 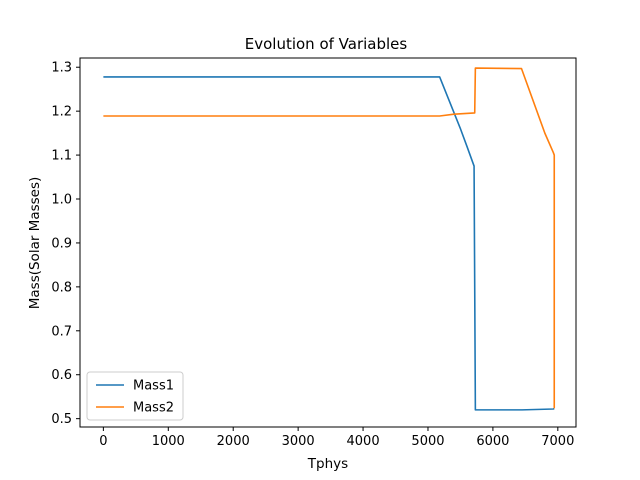 What do you see at coordinates (327, 464) in the screenshot?
I see `x-axis-label: Tphys` at bounding box center [327, 464].